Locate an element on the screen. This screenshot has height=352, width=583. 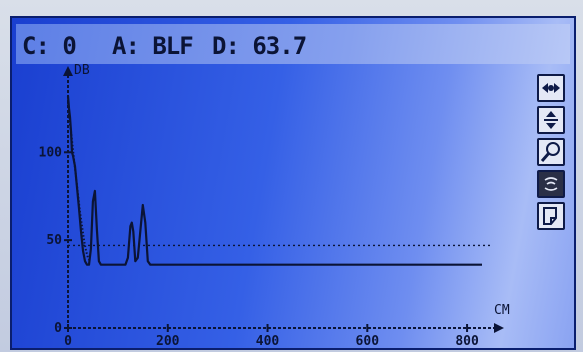
y-tick-label: 50 is located at coordinates (54, 240).